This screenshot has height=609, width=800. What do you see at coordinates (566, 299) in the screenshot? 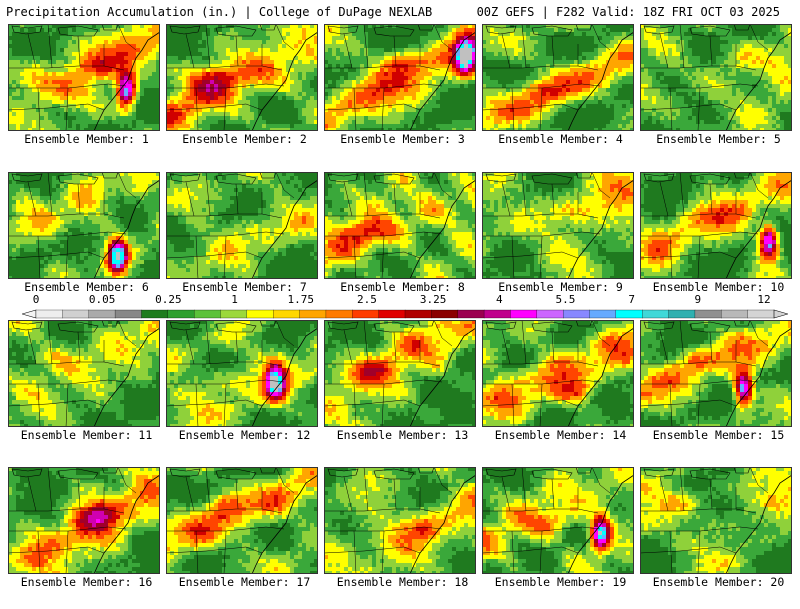
I see `colorbar-tick-label: 5.5` at bounding box center [566, 299].